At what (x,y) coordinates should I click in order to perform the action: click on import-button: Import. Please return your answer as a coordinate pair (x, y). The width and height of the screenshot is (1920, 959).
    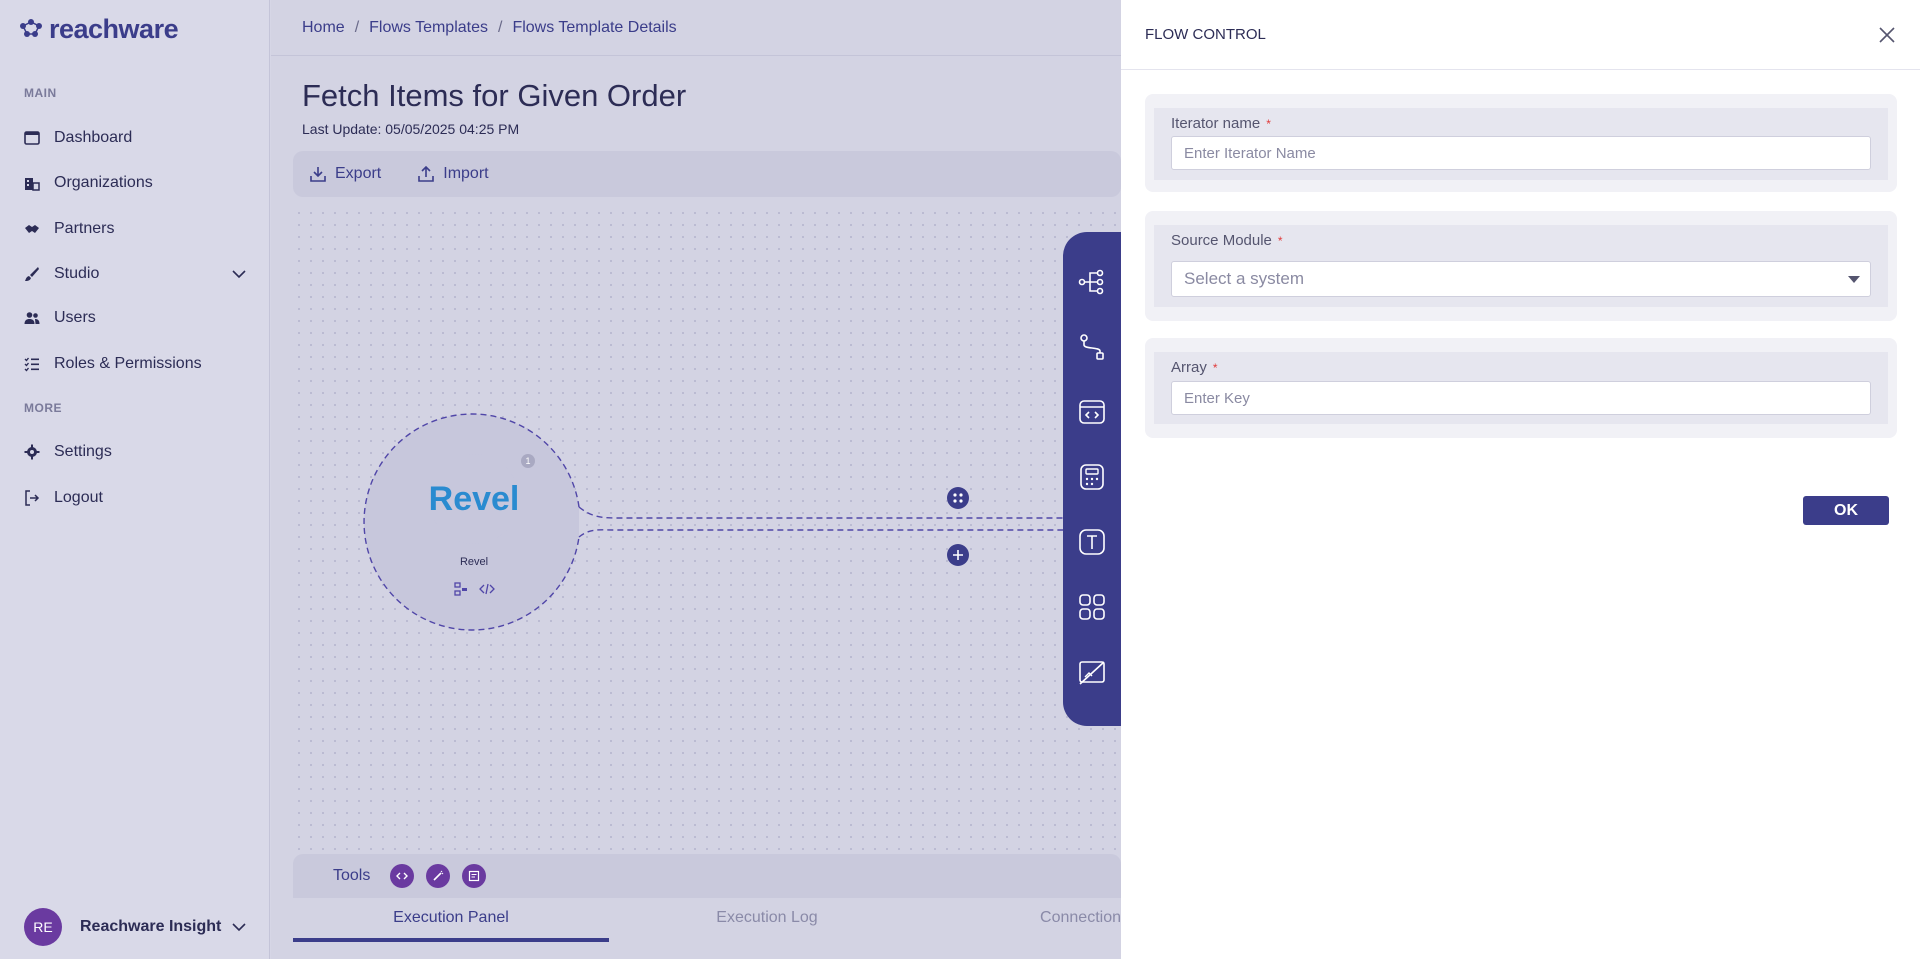
    Looking at the image, I should click on (453, 174).